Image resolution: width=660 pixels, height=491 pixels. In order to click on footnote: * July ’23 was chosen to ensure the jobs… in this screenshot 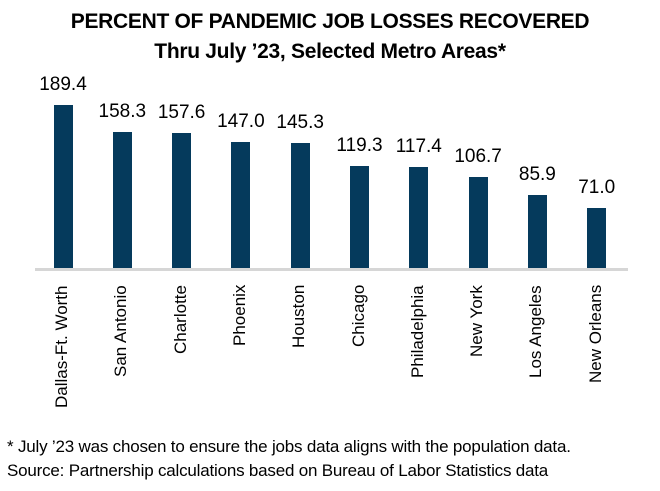, I will do `click(289, 446)`.